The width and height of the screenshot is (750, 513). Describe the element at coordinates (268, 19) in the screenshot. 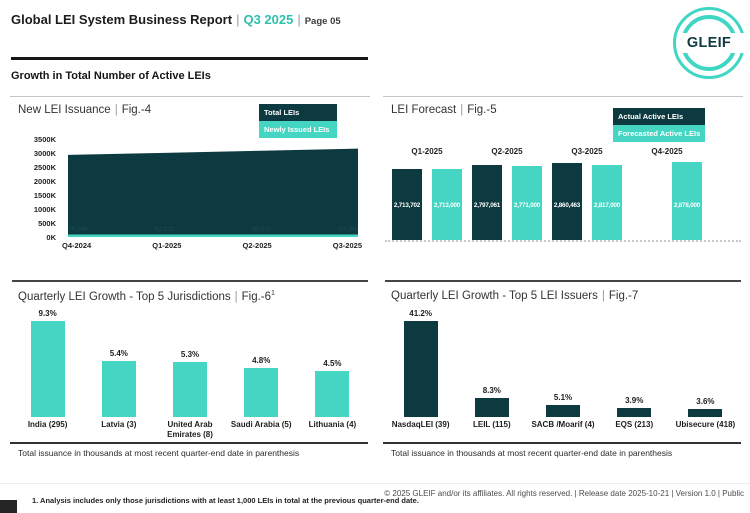

I see `report-quarter: Q3 2025` at that location.